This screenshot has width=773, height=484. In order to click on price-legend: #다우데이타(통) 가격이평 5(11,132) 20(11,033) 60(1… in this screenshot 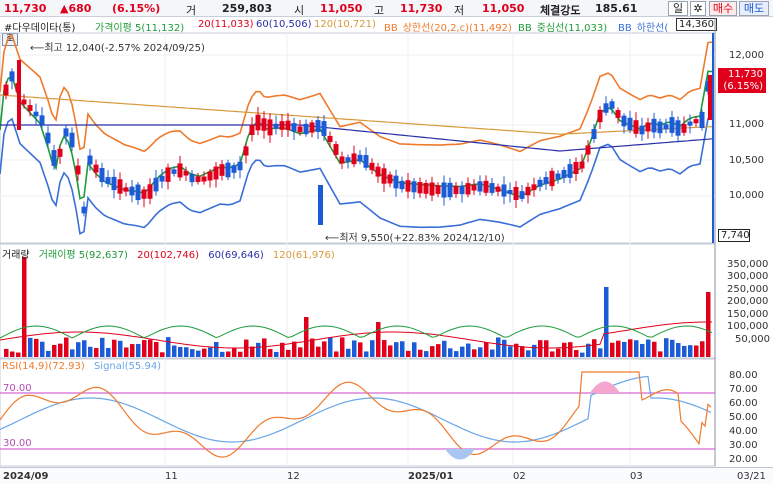, I will do `click(386, 26)`.